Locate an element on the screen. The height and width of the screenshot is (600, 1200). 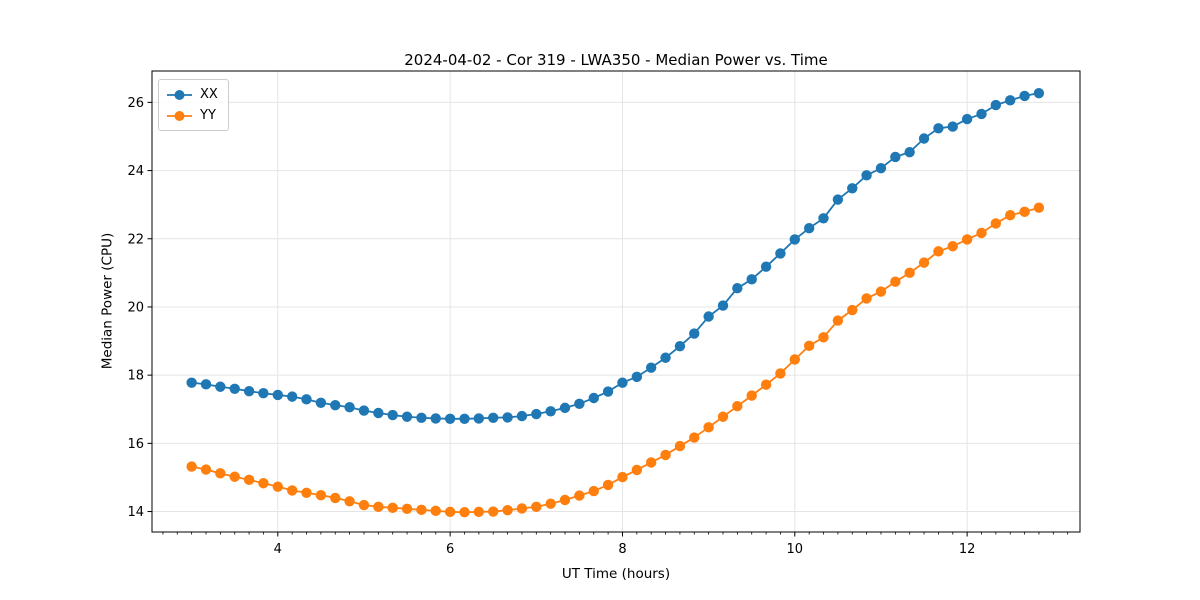
x-tick-label: 4 is located at coordinates (278, 549).